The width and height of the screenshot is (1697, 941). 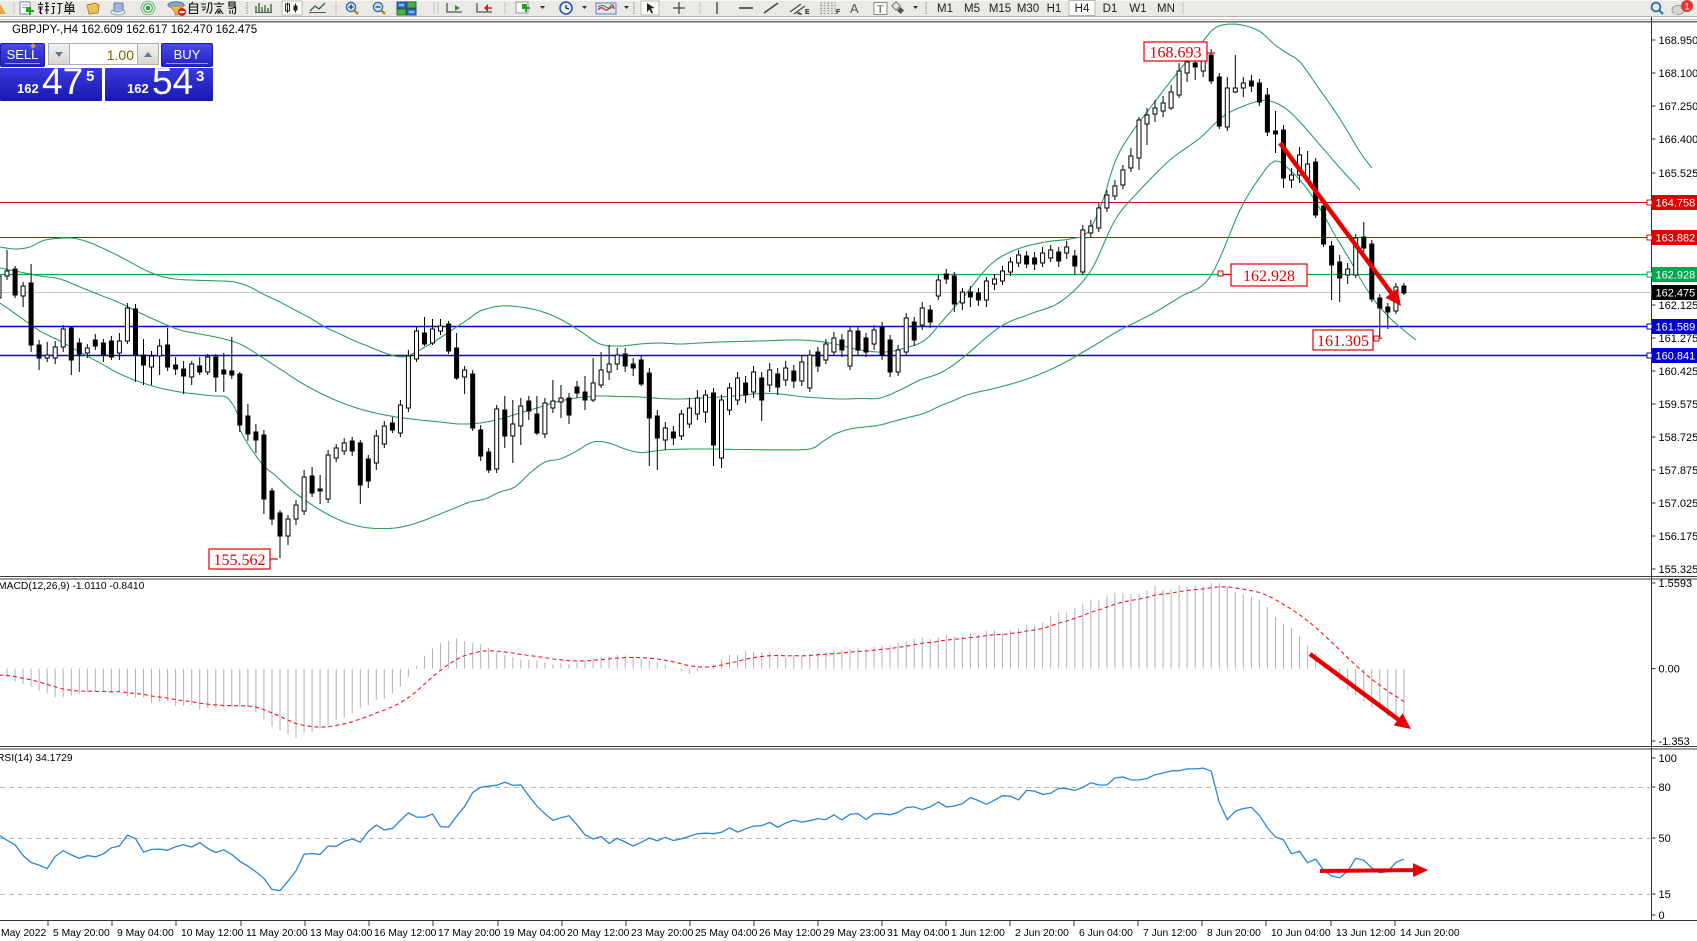 I want to click on svg-text: -1.353, so click(x=1674, y=742).